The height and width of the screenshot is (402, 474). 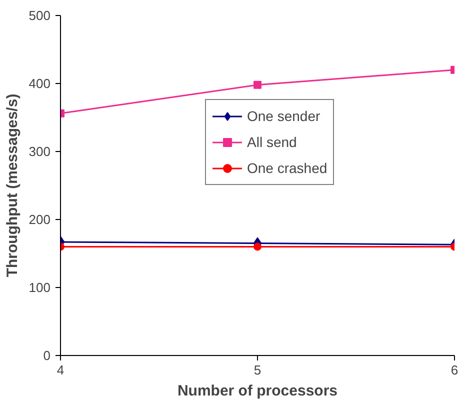 What do you see at coordinates (12, 186) in the screenshot?
I see `y-axis-title: Throughput (messages/s)` at bounding box center [12, 186].